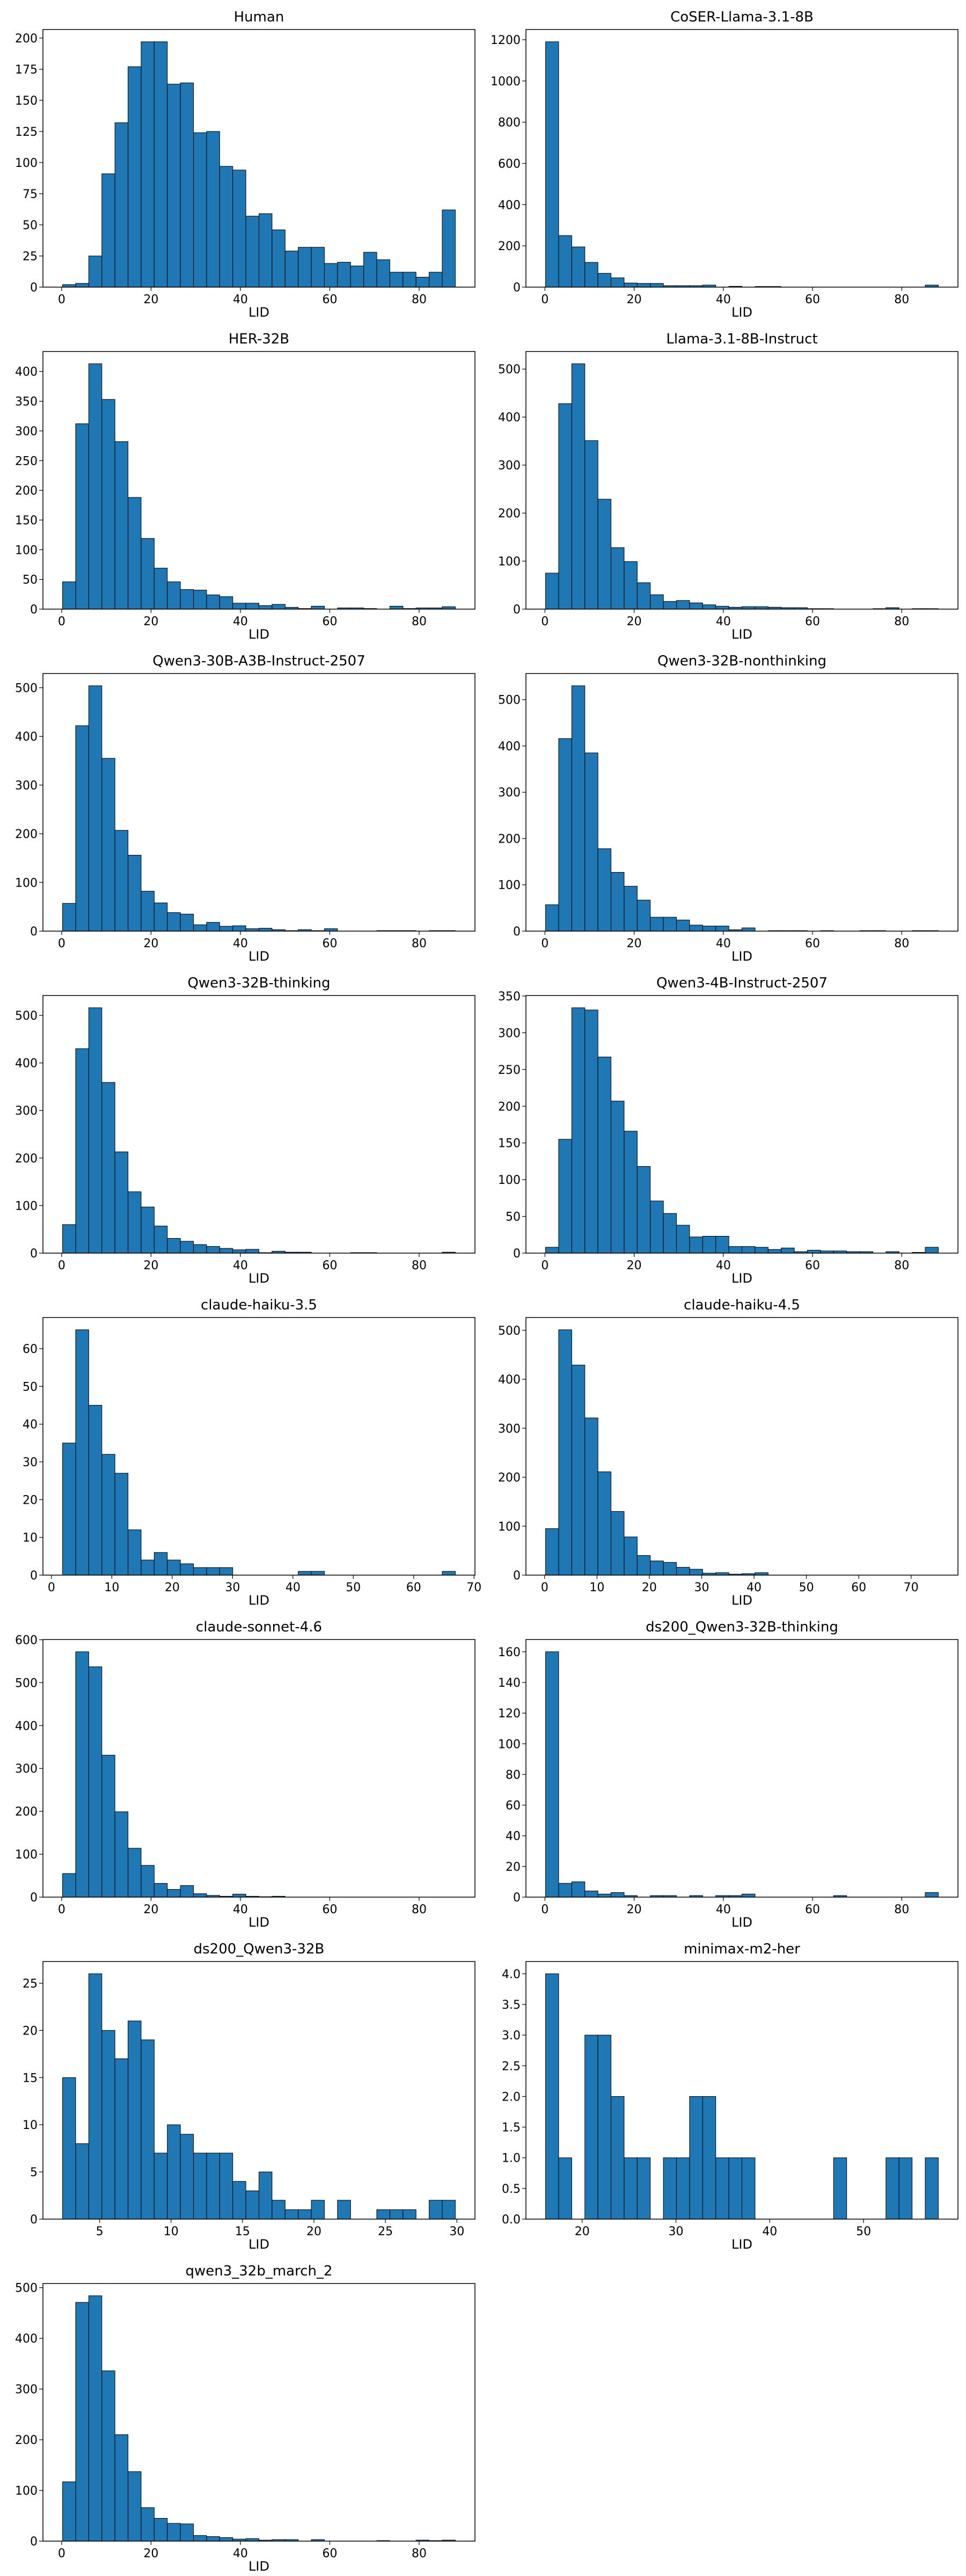 This screenshot has height=2576, width=966. I want to click on y-tick-label: 160, so click(509, 1652).